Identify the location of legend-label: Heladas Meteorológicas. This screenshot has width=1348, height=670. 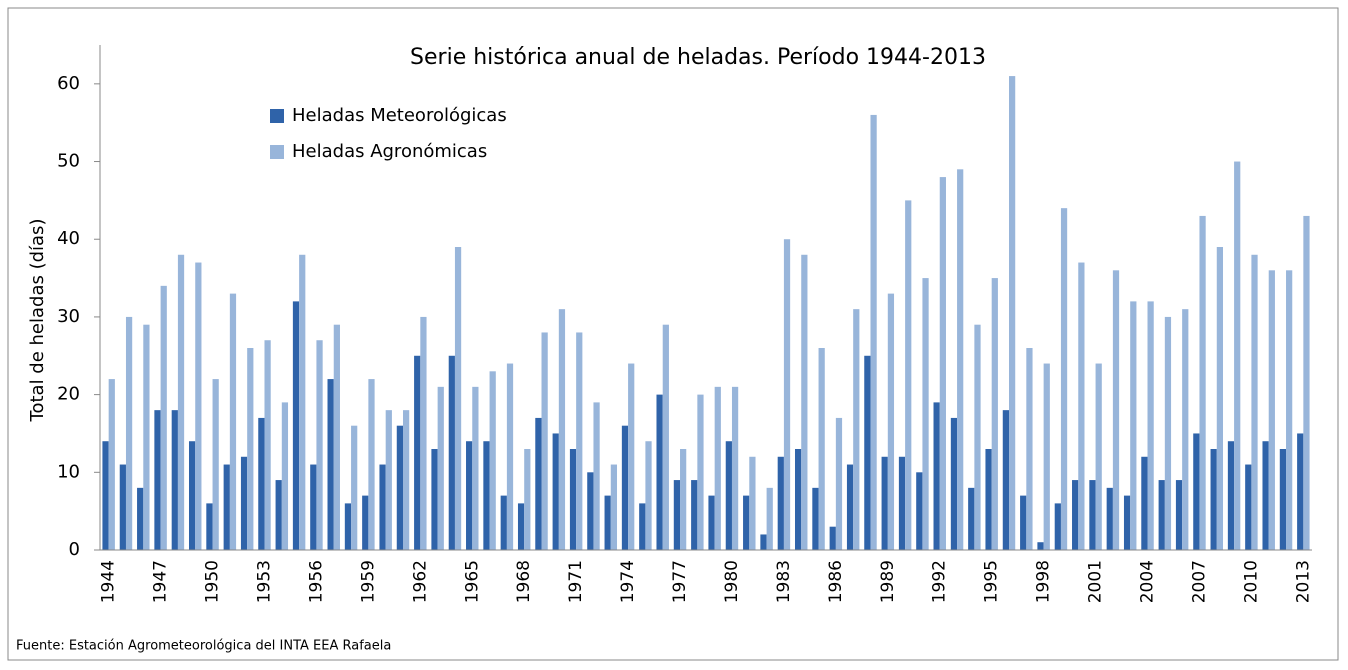
(399, 115).